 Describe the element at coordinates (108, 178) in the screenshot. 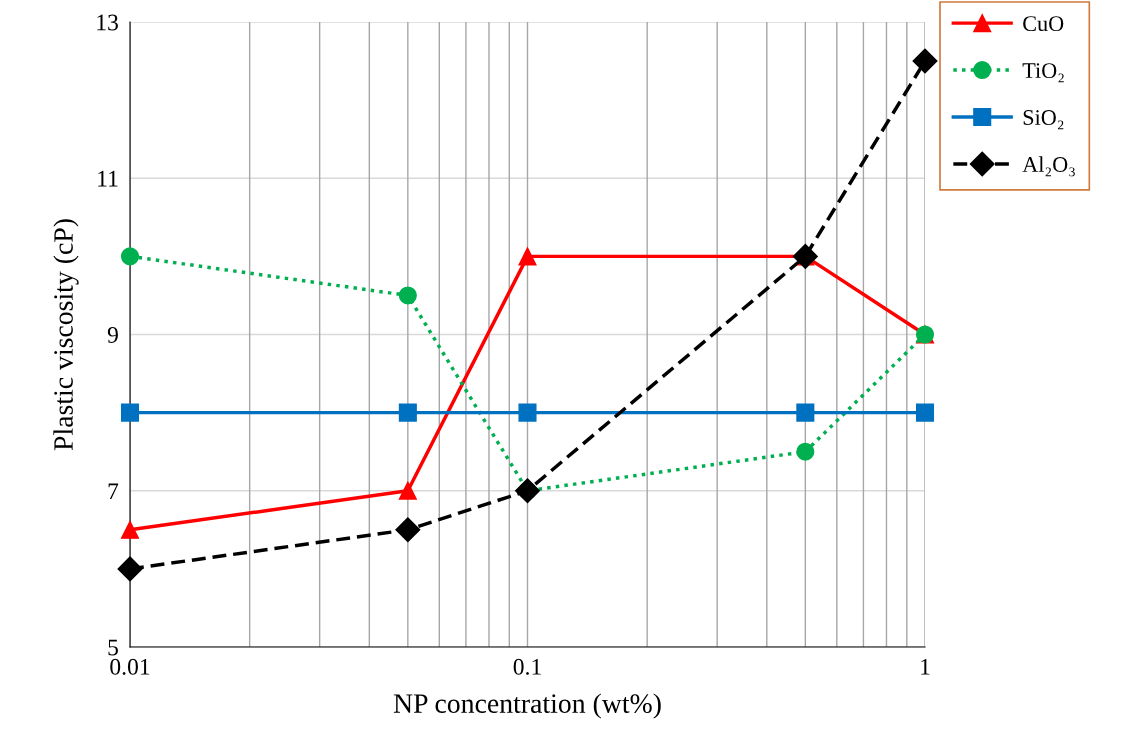

I see `y-tick-label: 11` at that location.